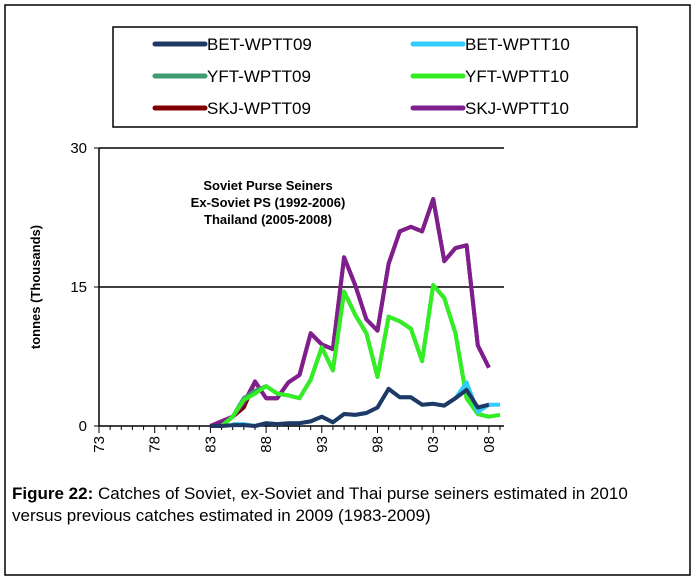 This screenshot has width=696, height=580. I want to click on y-tick-label: 30, so click(78, 148).